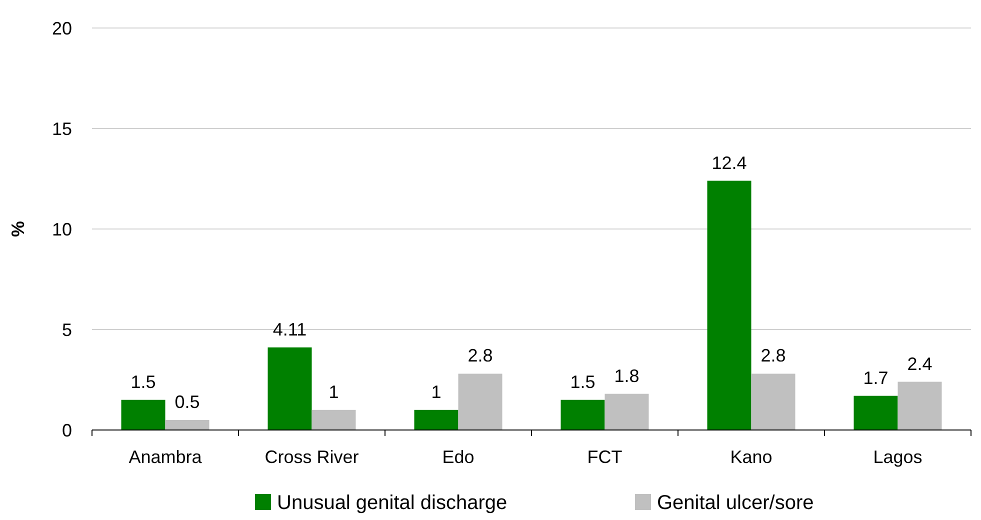  What do you see at coordinates (62, 229) in the screenshot?
I see `y-tick-label: 10` at bounding box center [62, 229].